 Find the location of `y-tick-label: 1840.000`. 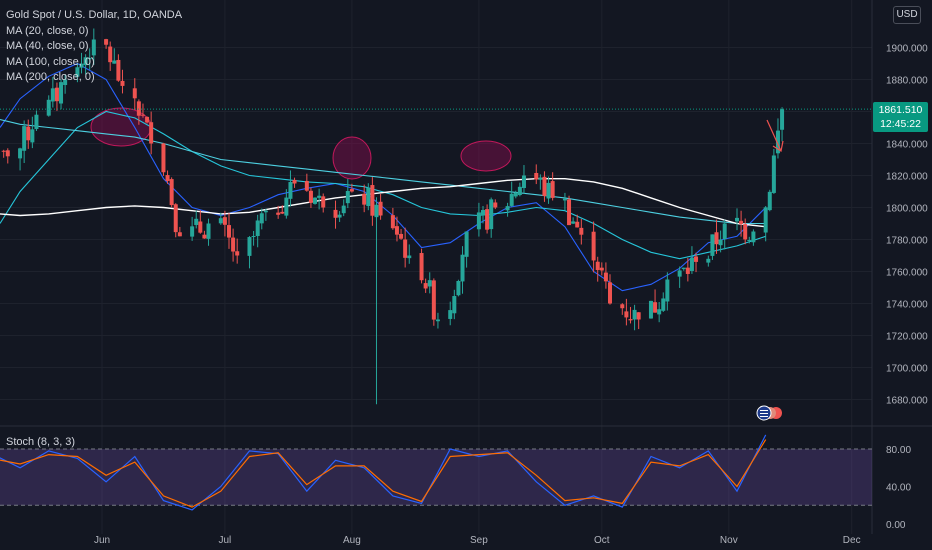

y-tick-label: 1840.000 is located at coordinates (907, 145).